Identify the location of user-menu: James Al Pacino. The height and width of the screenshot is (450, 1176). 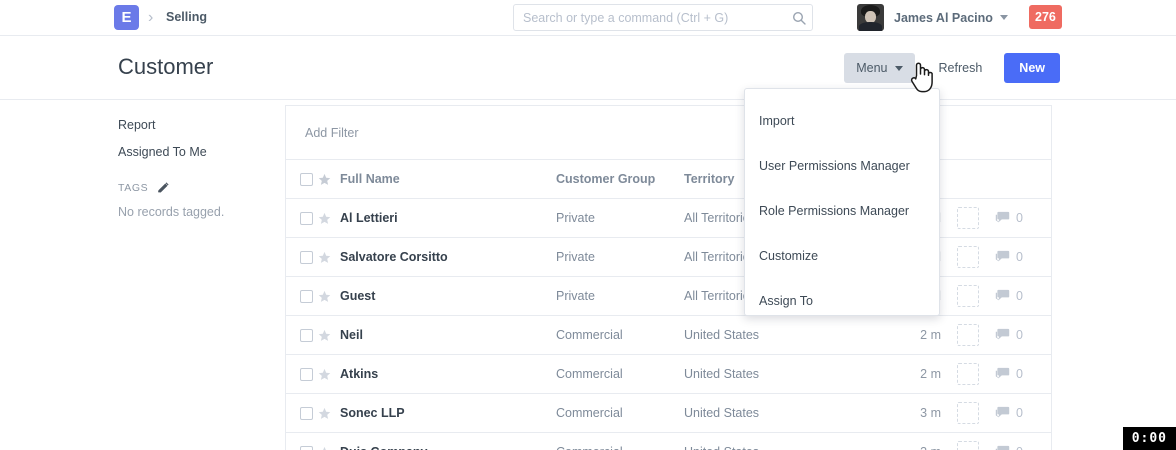
(932, 17).